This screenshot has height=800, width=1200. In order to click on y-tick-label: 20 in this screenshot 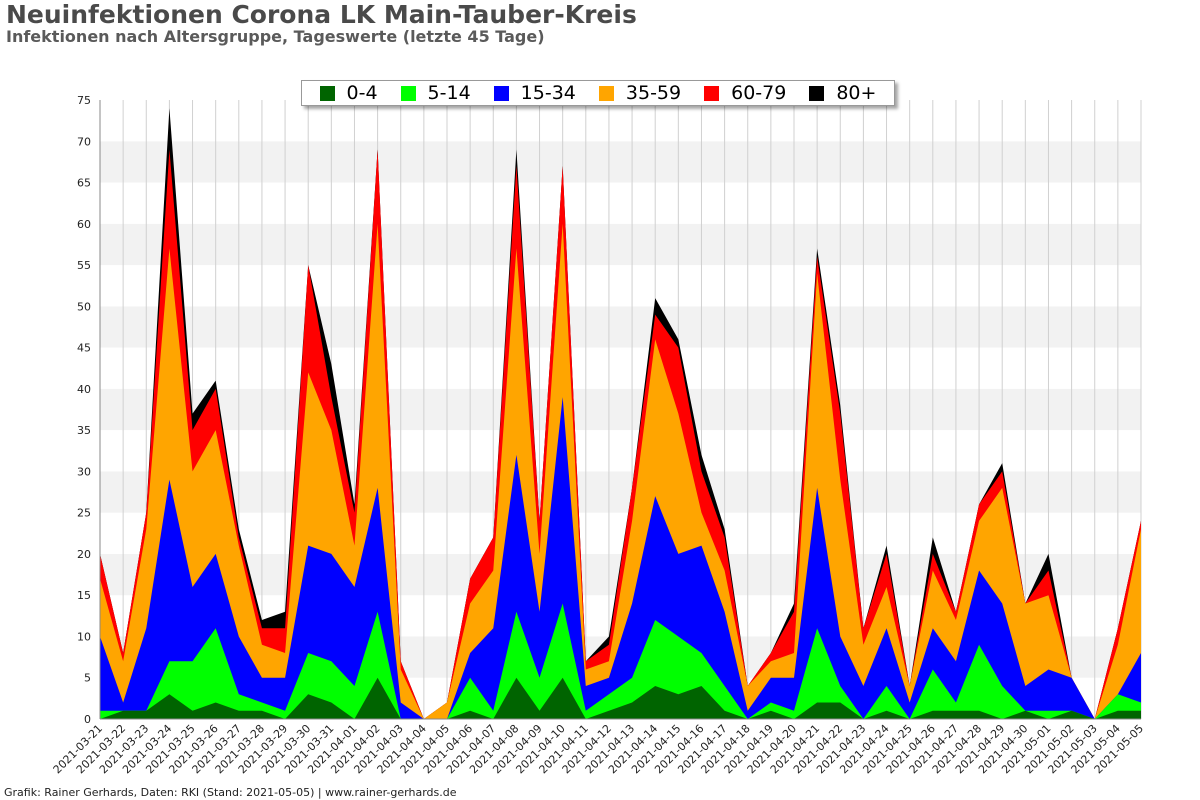, I will do `click(84, 554)`.